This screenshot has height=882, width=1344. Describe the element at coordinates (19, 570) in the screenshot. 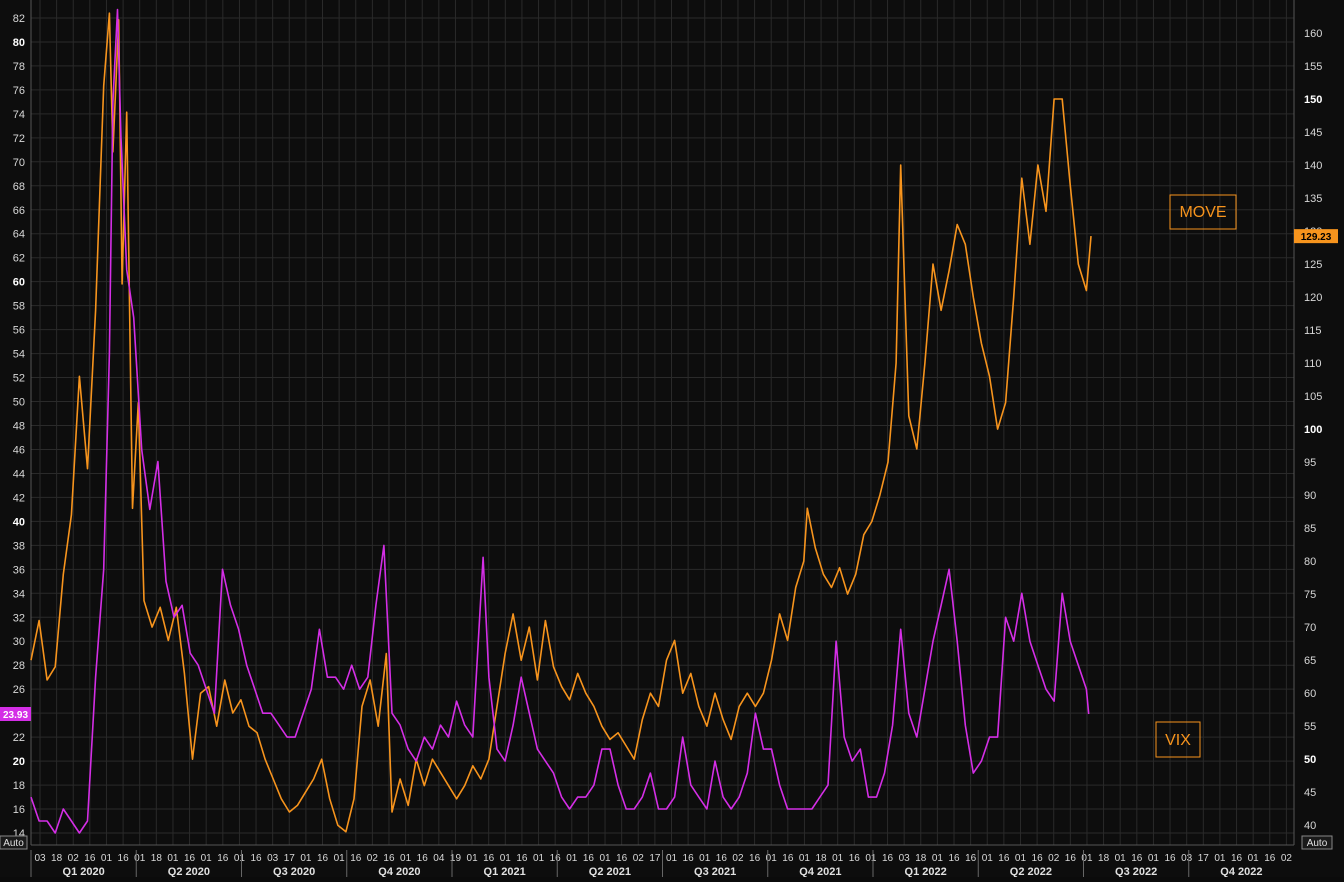

I see `left-tick-label: 36` at that location.